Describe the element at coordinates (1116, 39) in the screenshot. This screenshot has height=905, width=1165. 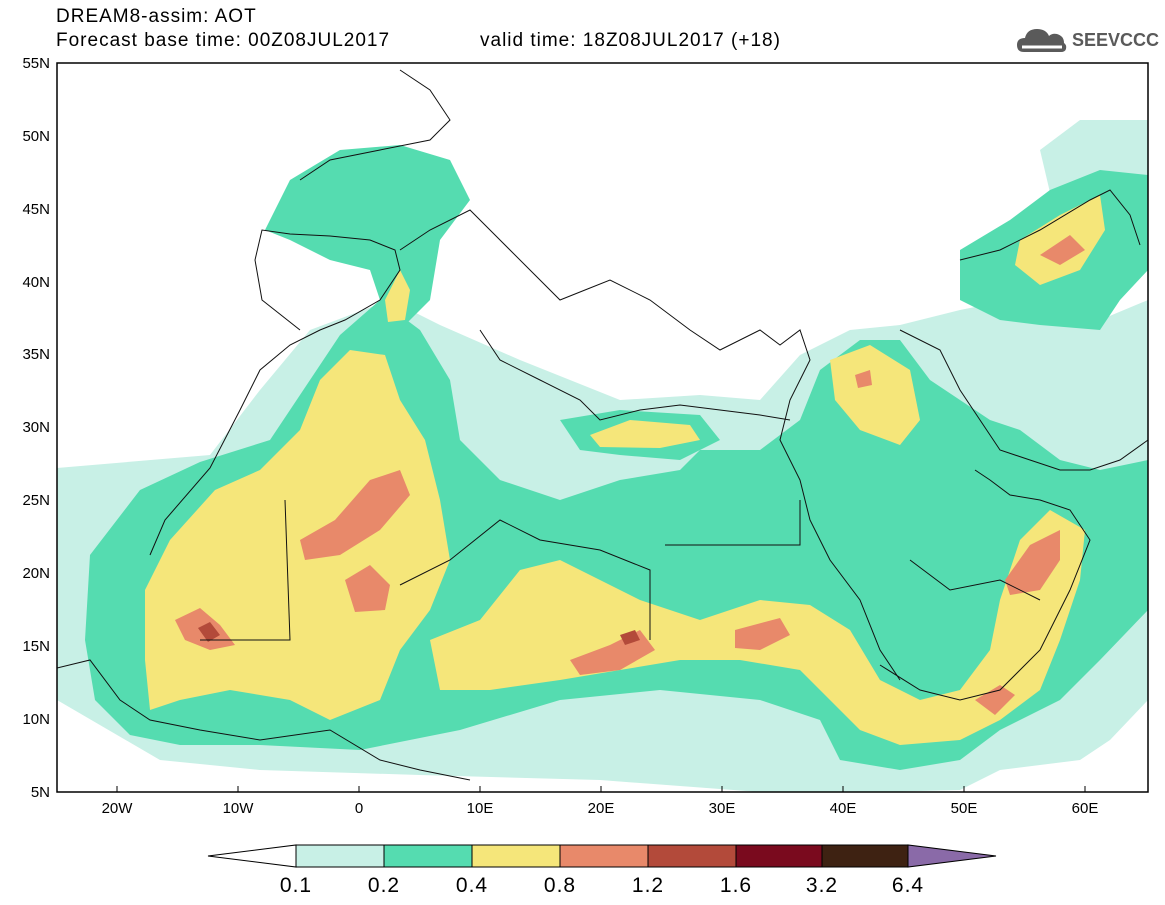
I see `logo-text: SEEVCCC` at that location.